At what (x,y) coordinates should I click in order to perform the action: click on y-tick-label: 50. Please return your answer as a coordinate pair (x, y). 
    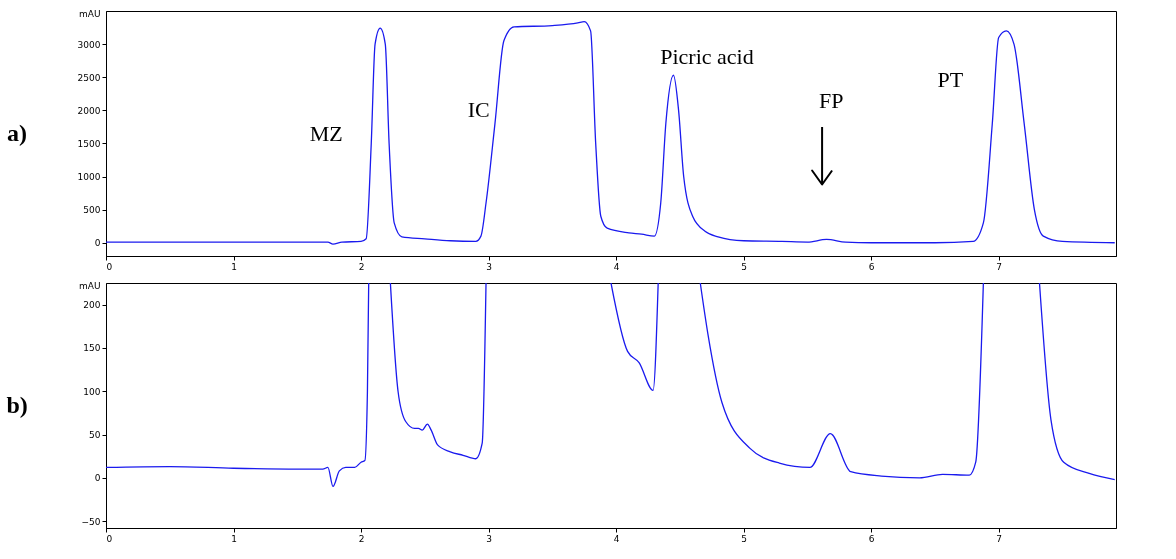
    Looking at the image, I should click on (95, 435).